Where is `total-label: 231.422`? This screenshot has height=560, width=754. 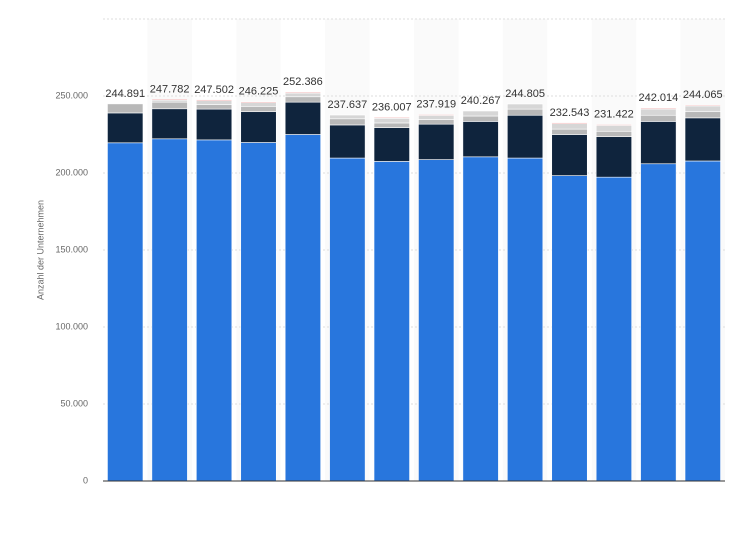
total-label: 231.422 is located at coordinates (614, 115).